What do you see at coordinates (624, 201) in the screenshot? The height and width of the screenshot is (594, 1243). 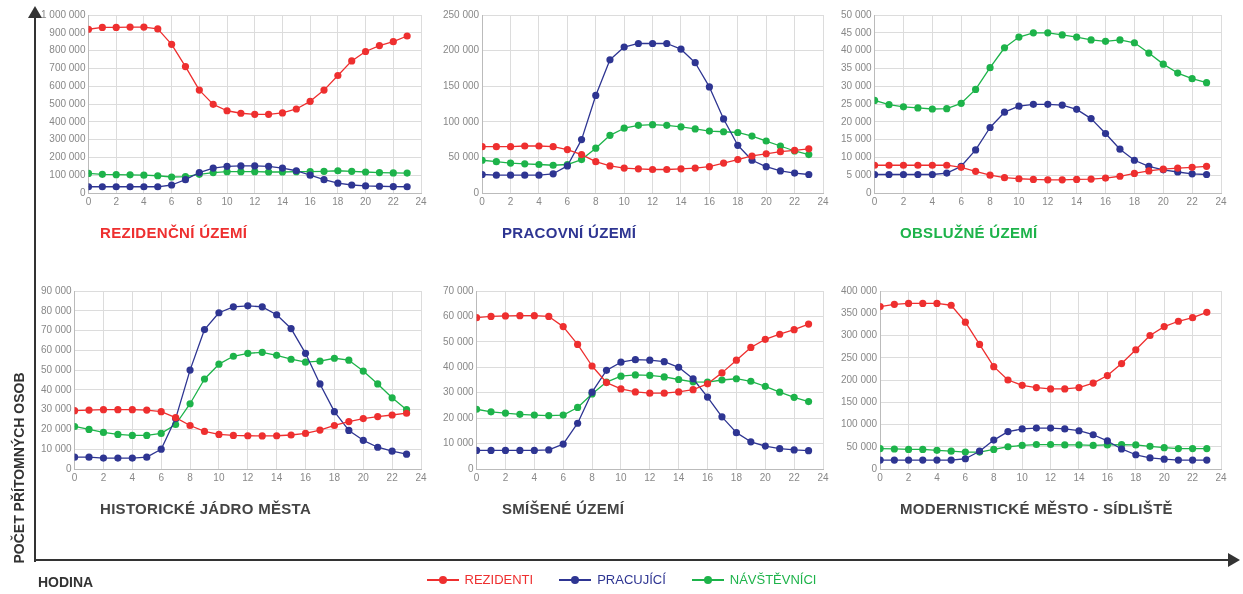 I see `x-tick-label: 10` at bounding box center [624, 201].